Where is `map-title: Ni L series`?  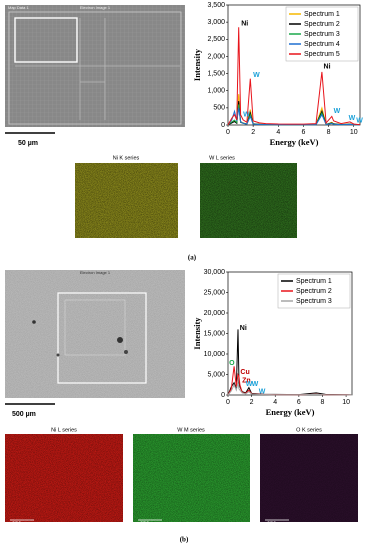 map-title: Ni L series is located at coordinates (64, 430).